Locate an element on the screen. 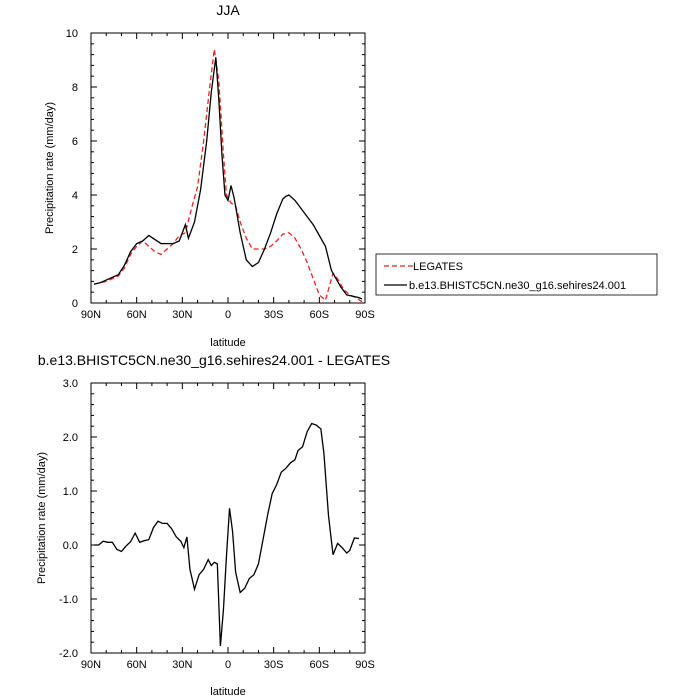  chart1-x-tick-label: 0 is located at coordinates (228, 665).